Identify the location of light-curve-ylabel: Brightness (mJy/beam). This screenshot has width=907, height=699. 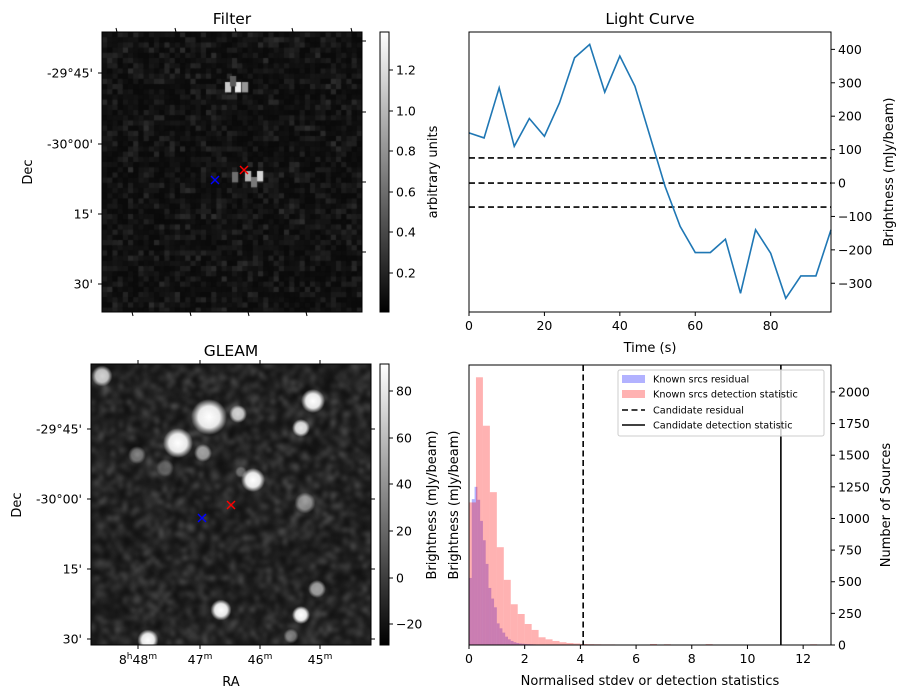
(889, 172).